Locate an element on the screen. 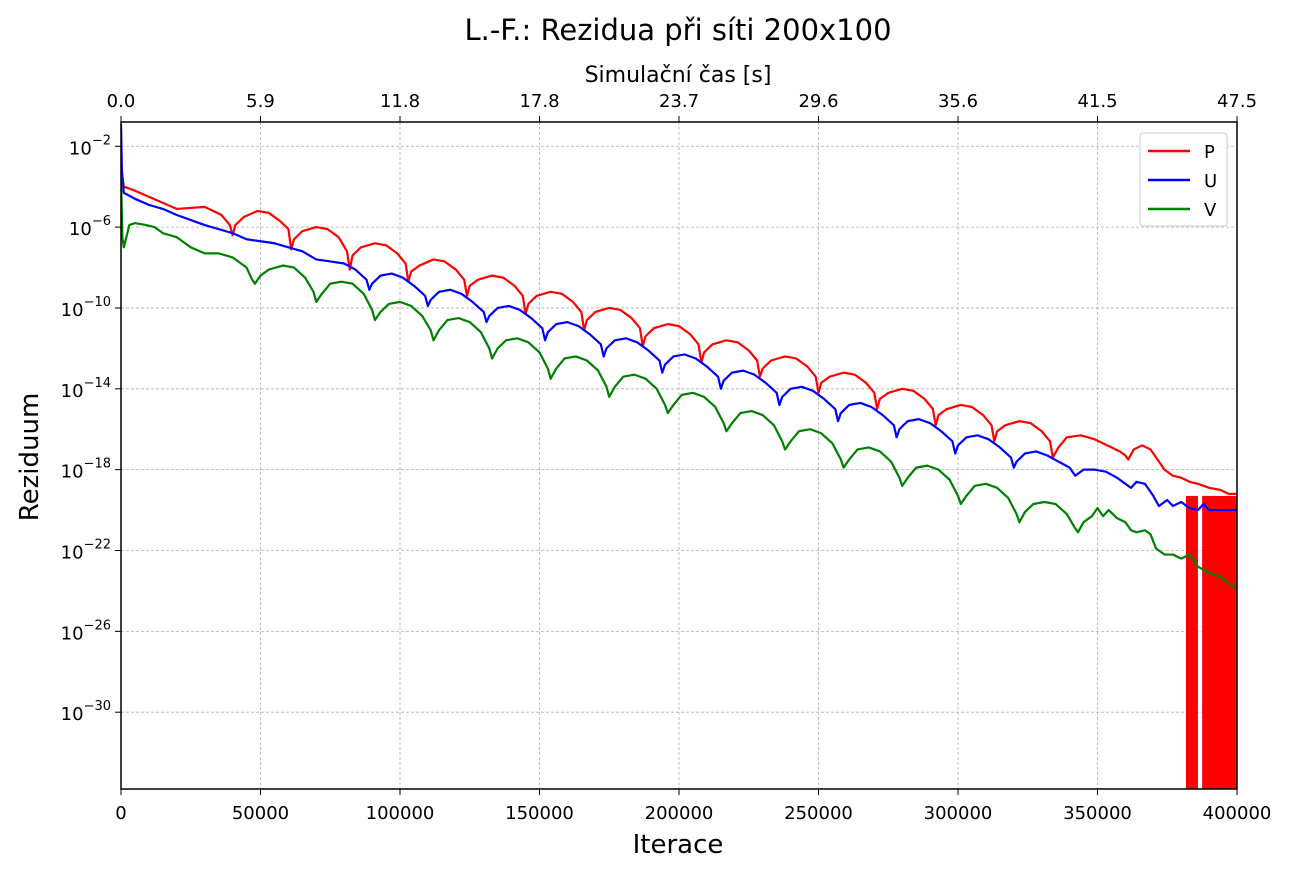 This screenshot has height=876, width=1289. secondary-x-axis-label: Simulační čas [s] is located at coordinates (678, 75).